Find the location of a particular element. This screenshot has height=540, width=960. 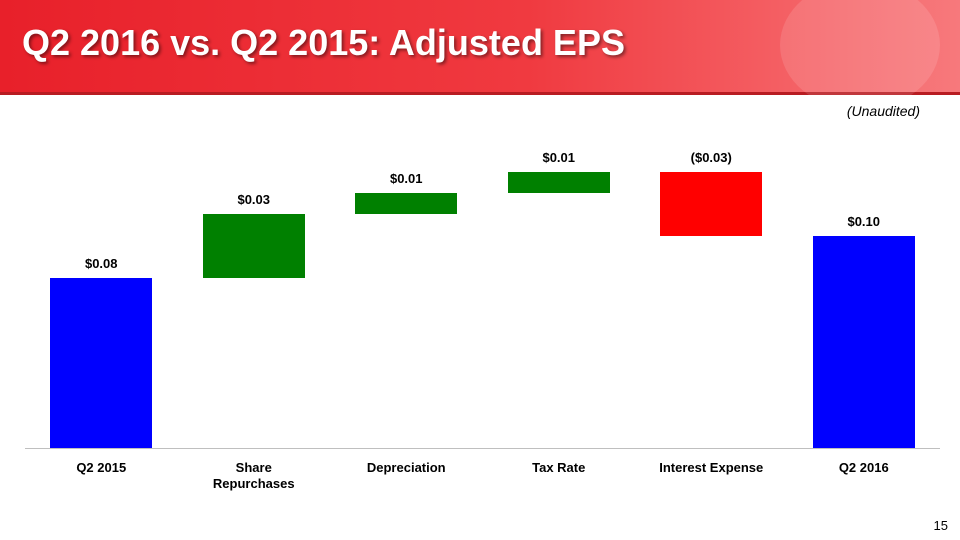

x-tick-label: Depreciation is located at coordinates (406, 467).